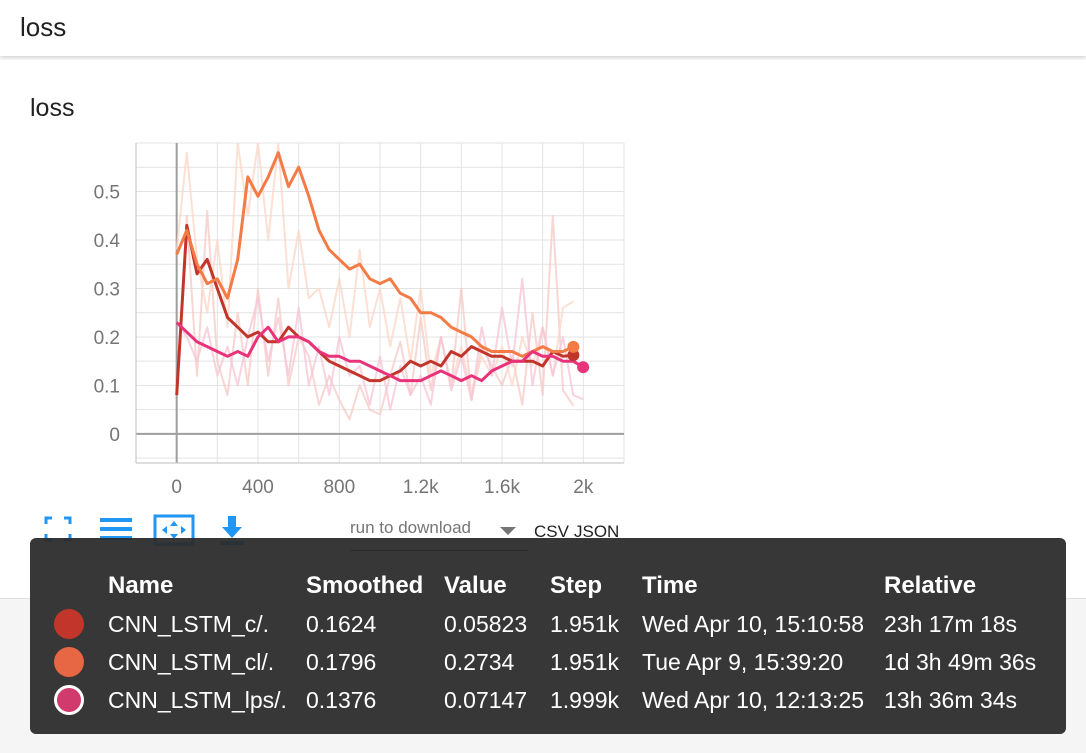 Image resolution: width=1086 pixels, height=753 pixels. Describe the element at coordinates (176, 487) in the screenshot. I see `x-tick-label: 0` at that location.